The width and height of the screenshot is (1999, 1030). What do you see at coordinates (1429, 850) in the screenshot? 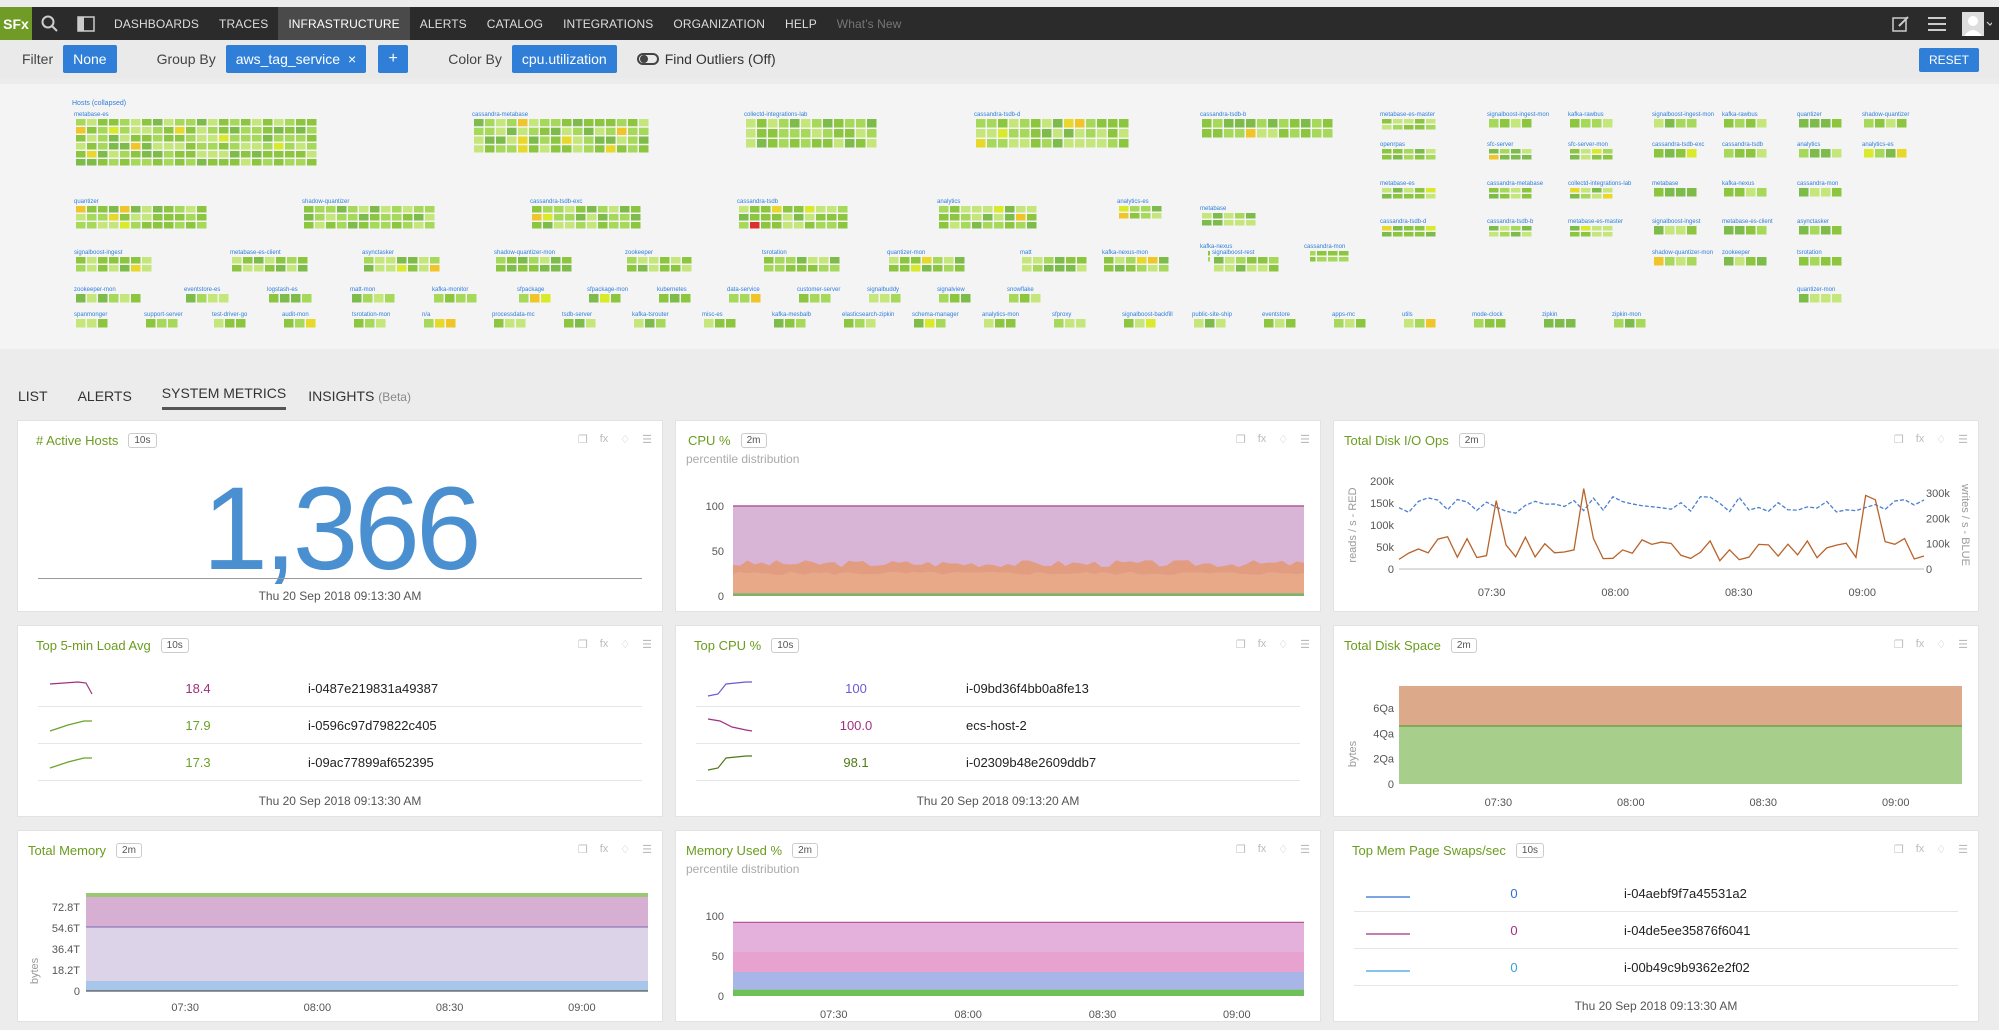
I see `card-title: Top Mem Page Swaps/sec` at bounding box center [1429, 850].